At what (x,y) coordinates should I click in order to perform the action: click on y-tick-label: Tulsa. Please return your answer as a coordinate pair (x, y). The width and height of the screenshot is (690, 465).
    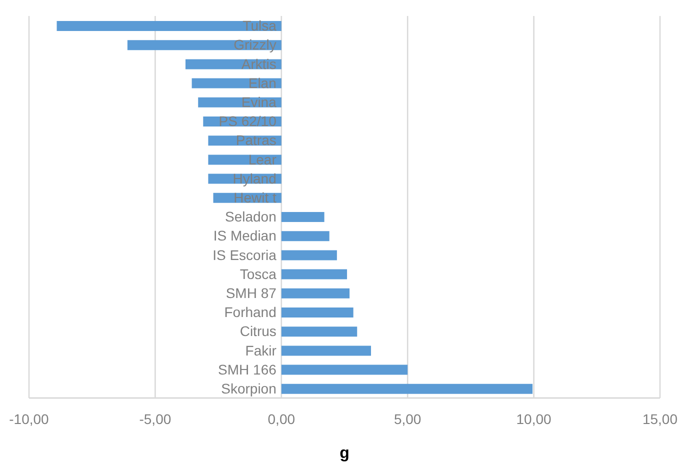
    Looking at the image, I should click on (259, 26).